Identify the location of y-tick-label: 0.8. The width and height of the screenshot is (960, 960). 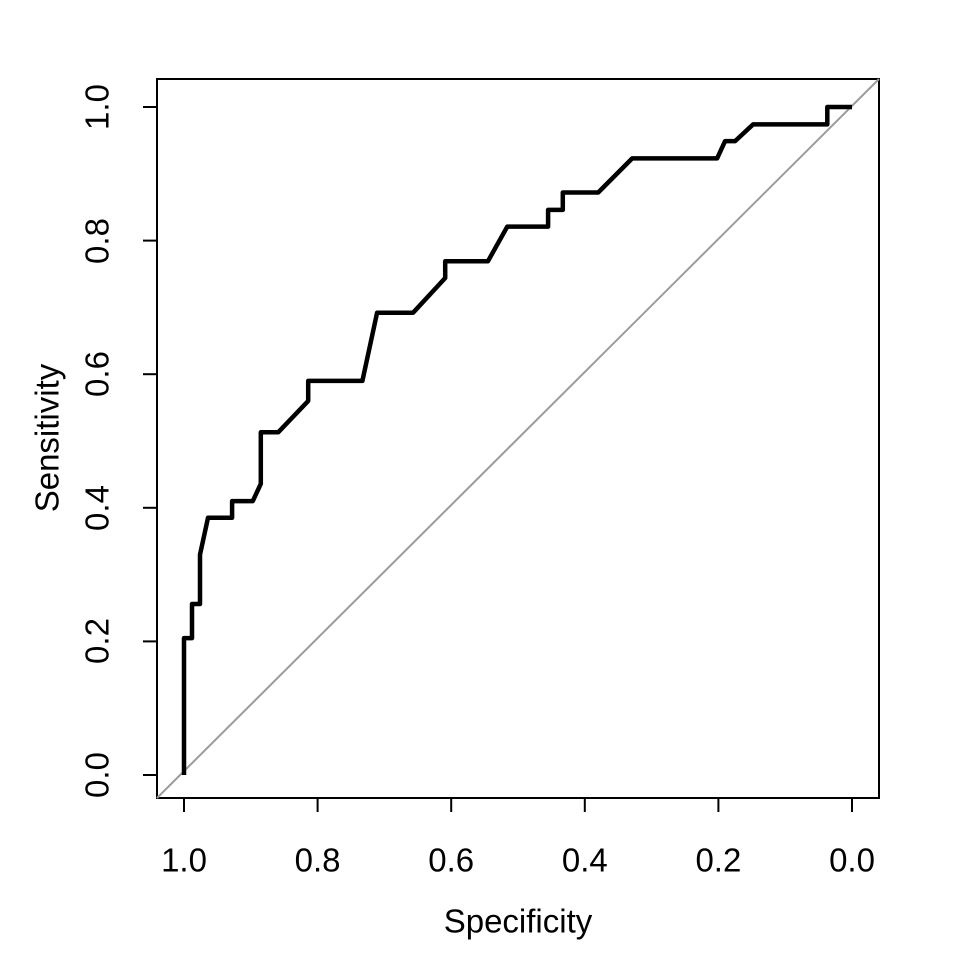
(97, 240).